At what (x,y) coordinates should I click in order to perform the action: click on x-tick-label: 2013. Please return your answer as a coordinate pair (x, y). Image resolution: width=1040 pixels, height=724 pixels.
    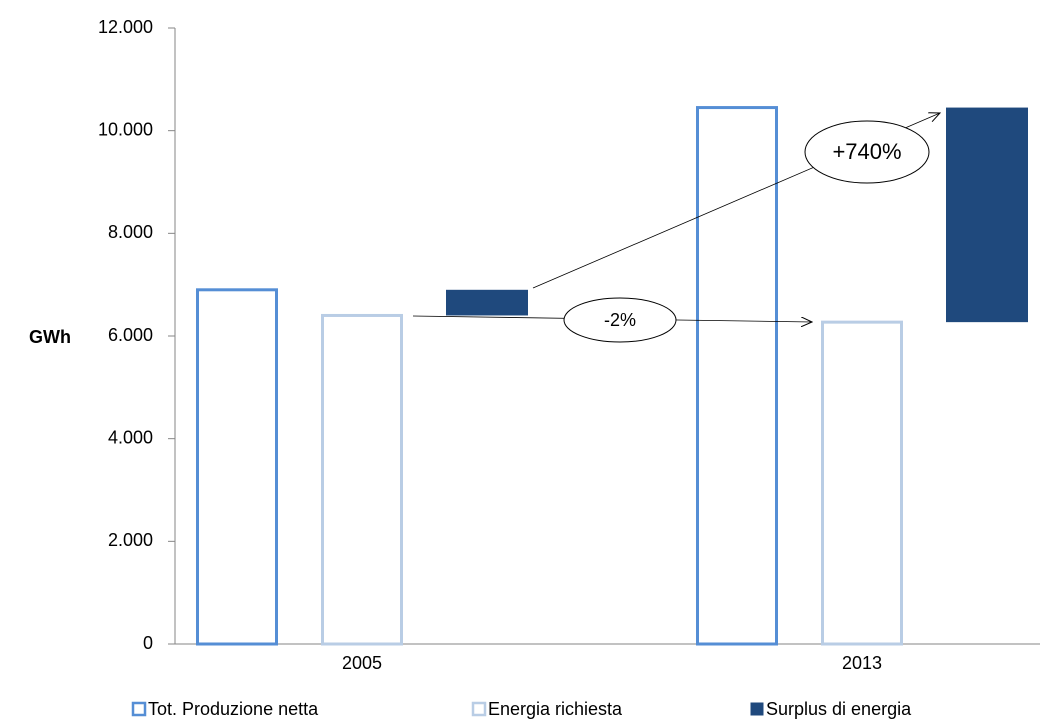
    Looking at the image, I should click on (862, 663).